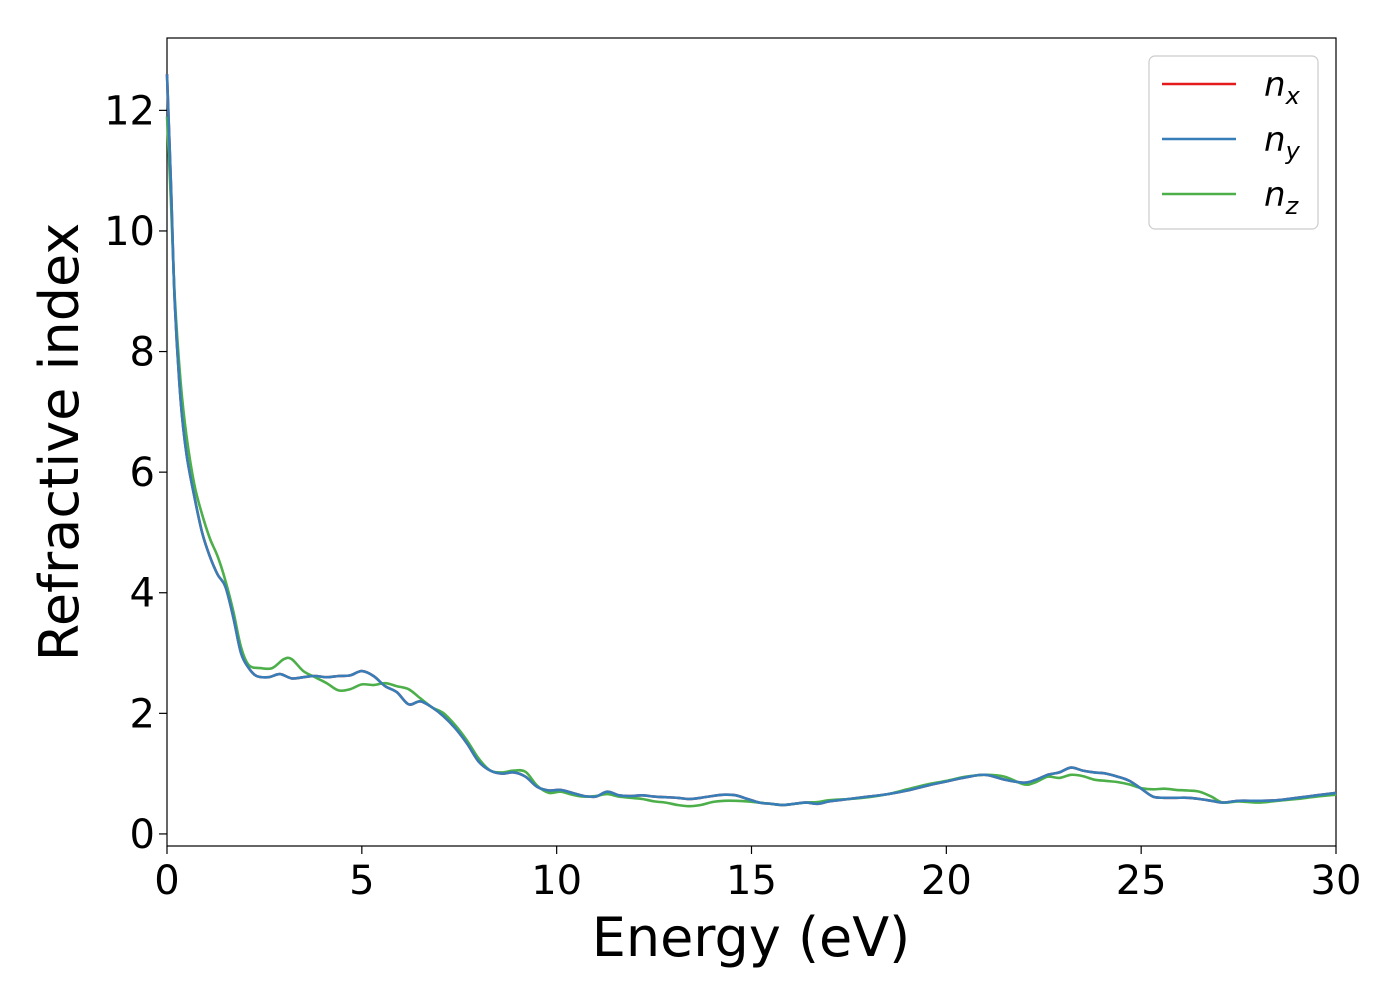  Describe the element at coordinates (129, 111) in the screenshot. I see `y-tick-label: 12` at that location.